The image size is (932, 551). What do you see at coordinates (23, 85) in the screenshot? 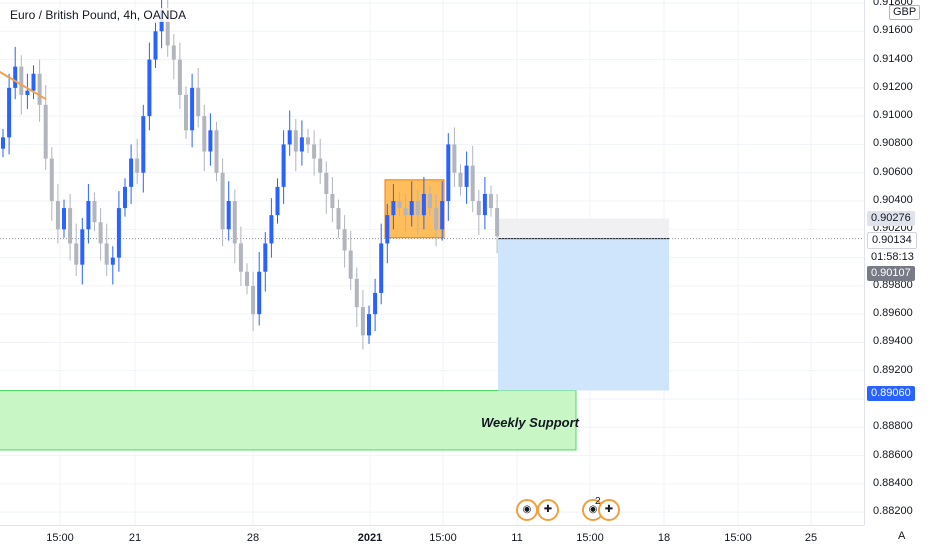
I see `trend-line` at bounding box center [23, 85].